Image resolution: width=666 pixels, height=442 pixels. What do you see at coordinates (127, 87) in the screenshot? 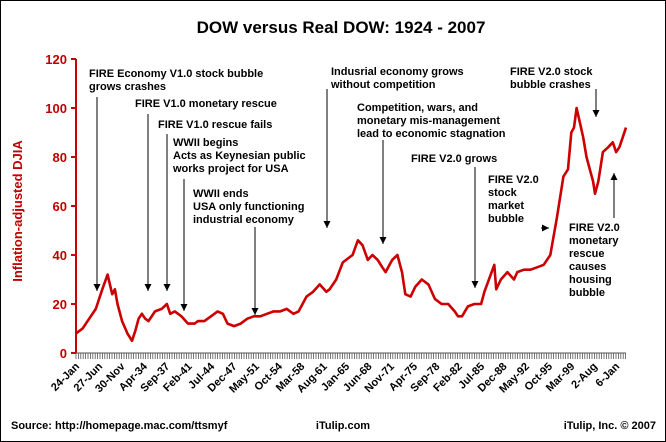
I see `annotation-line: grows crashes` at bounding box center [127, 87].